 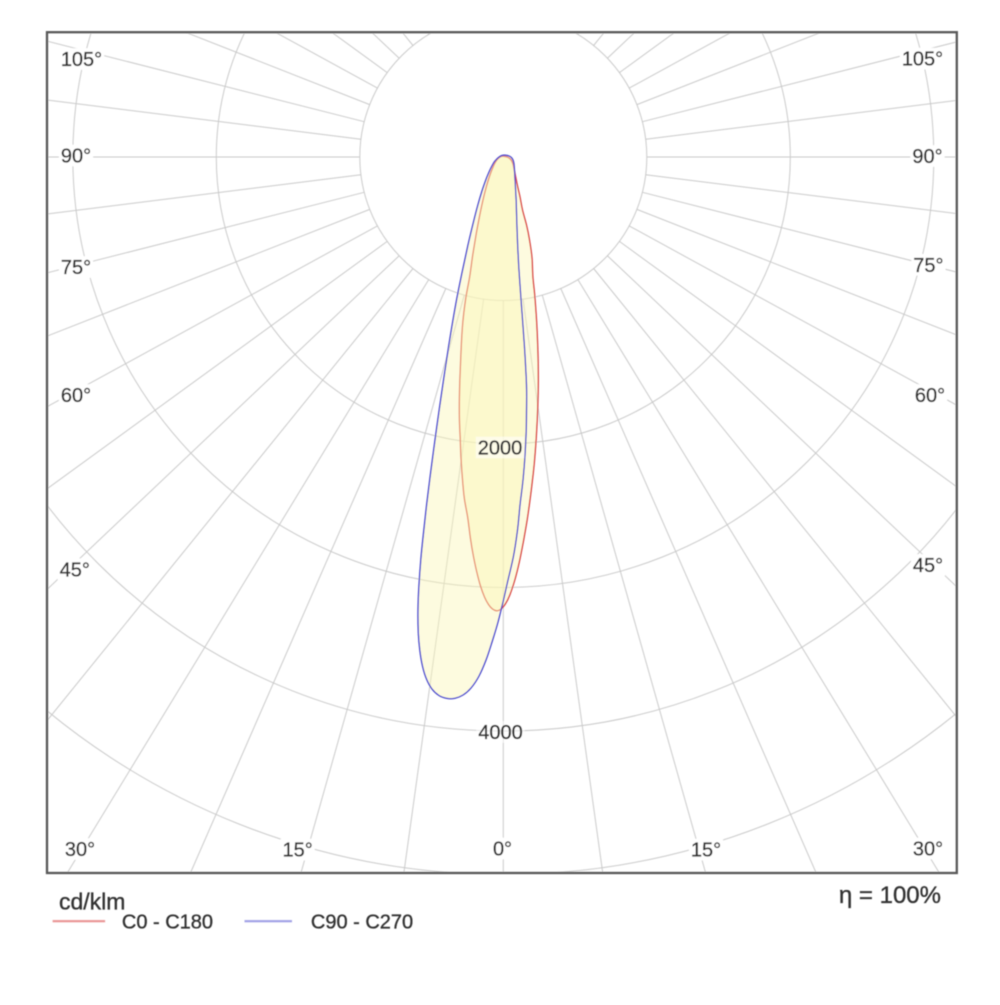 I want to click on svg-text: 2000, so click(x=500, y=449).